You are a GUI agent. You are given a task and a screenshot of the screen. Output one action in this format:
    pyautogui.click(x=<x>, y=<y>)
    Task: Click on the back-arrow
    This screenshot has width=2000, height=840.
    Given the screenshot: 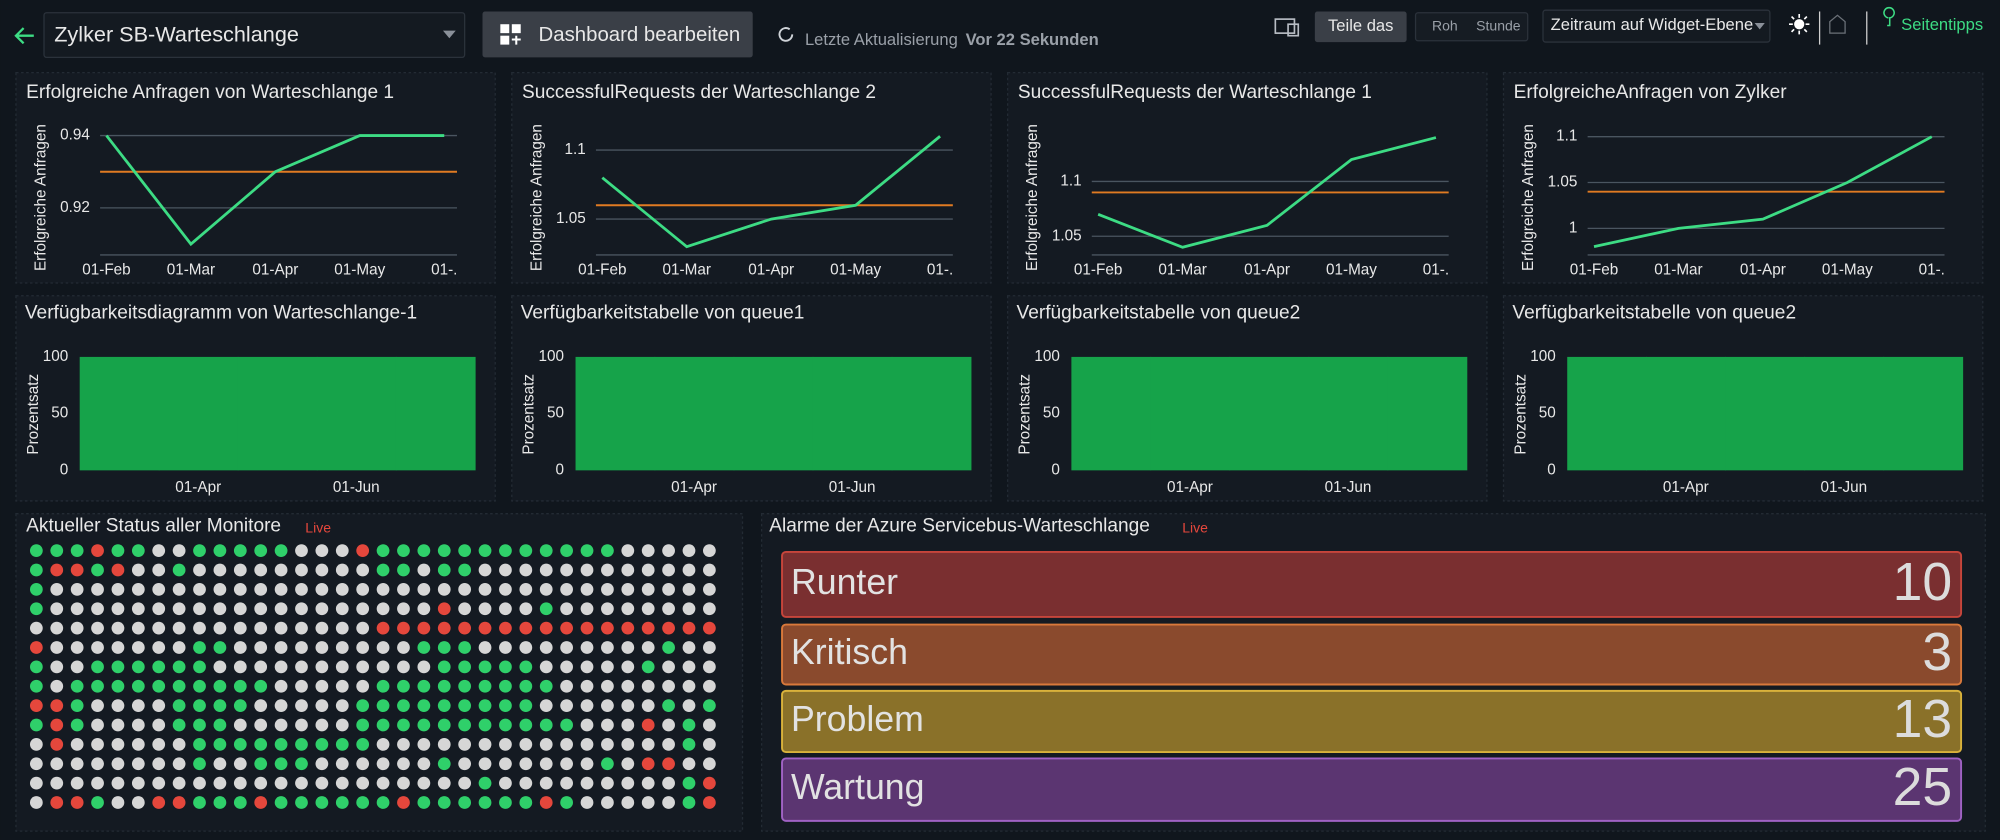 What is the action you would take?
    pyautogui.click(x=24, y=36)
    